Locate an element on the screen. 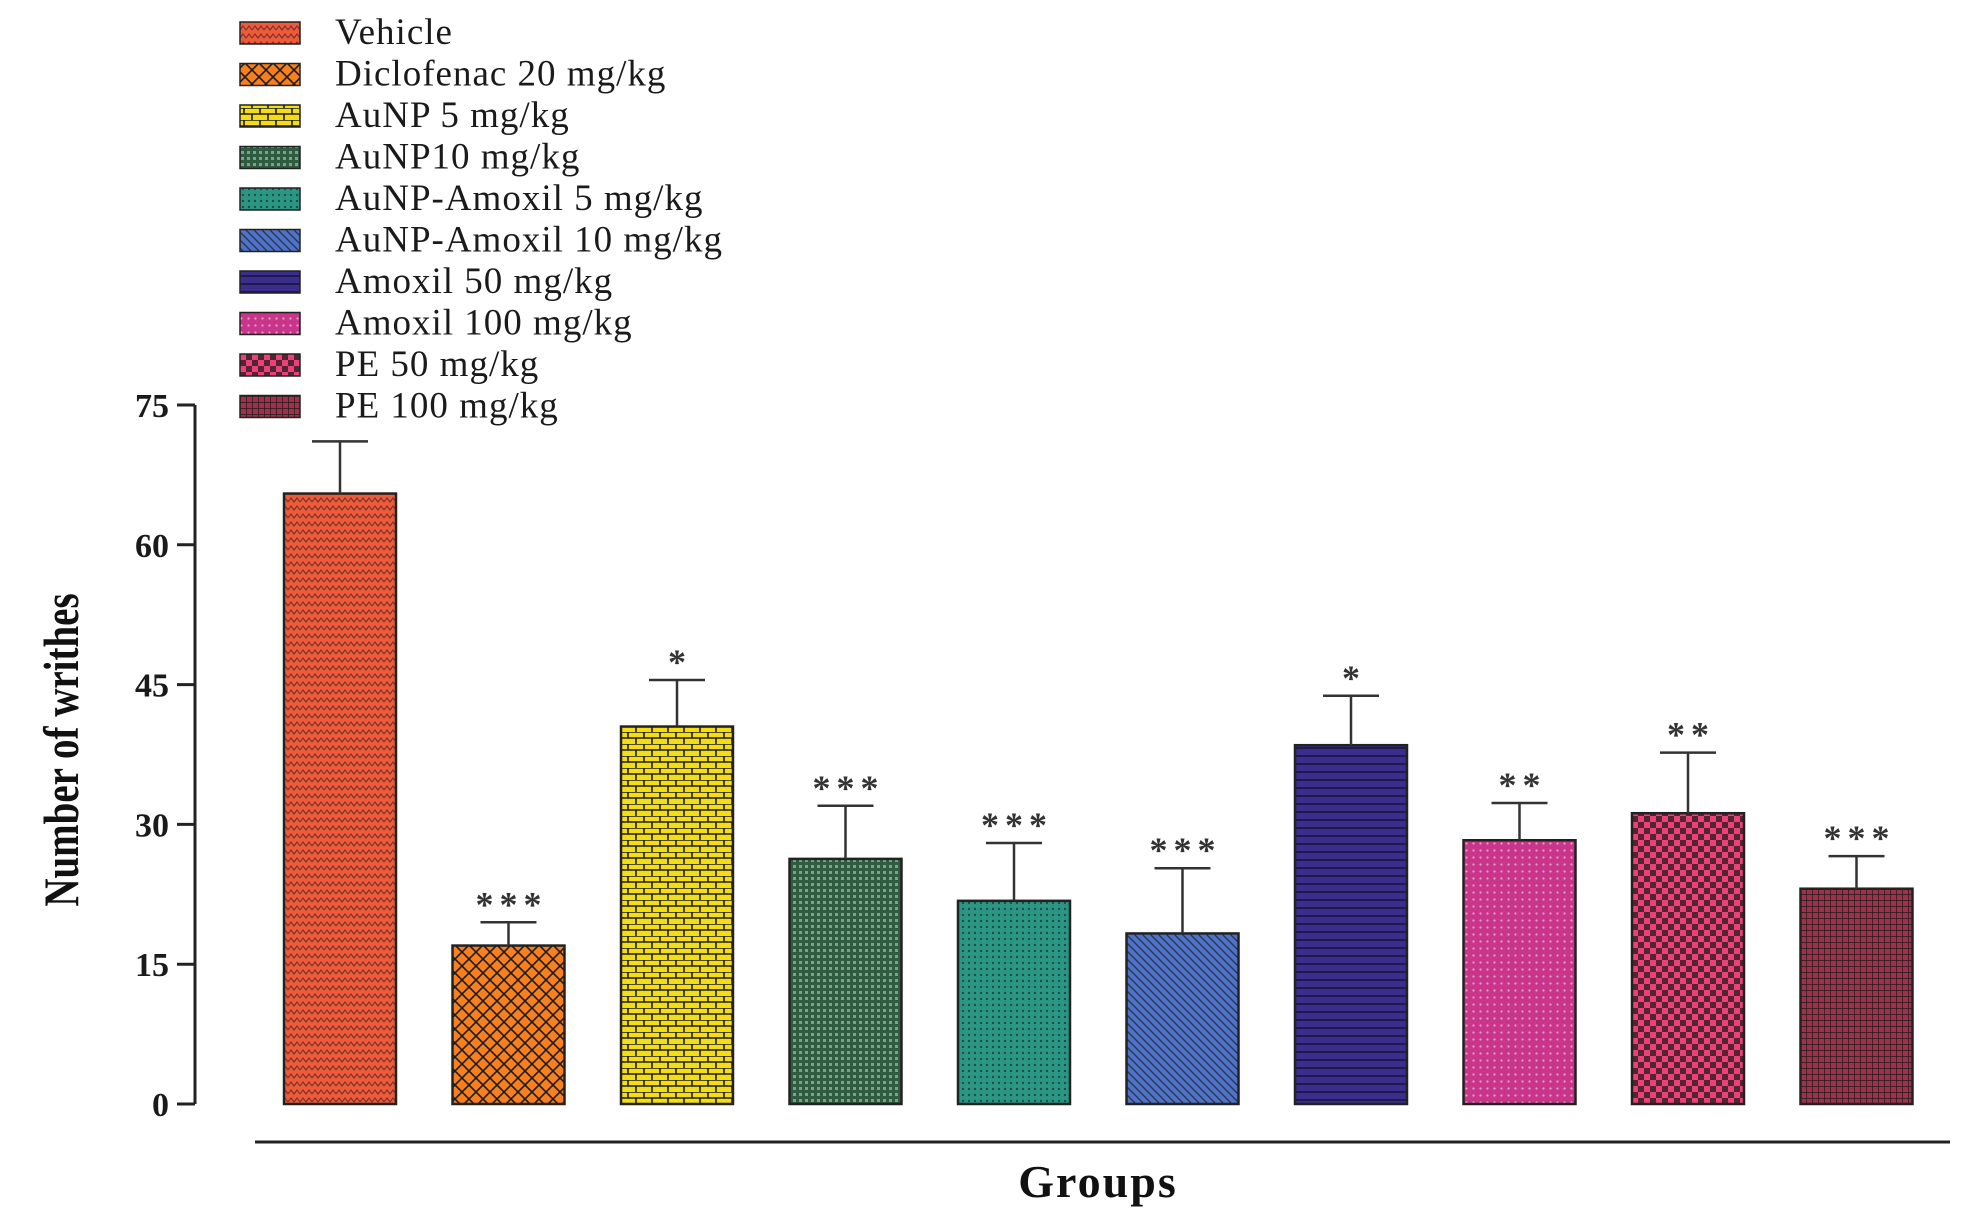  y-axis-title: Number of writhes is located at coordinates (61, 749).